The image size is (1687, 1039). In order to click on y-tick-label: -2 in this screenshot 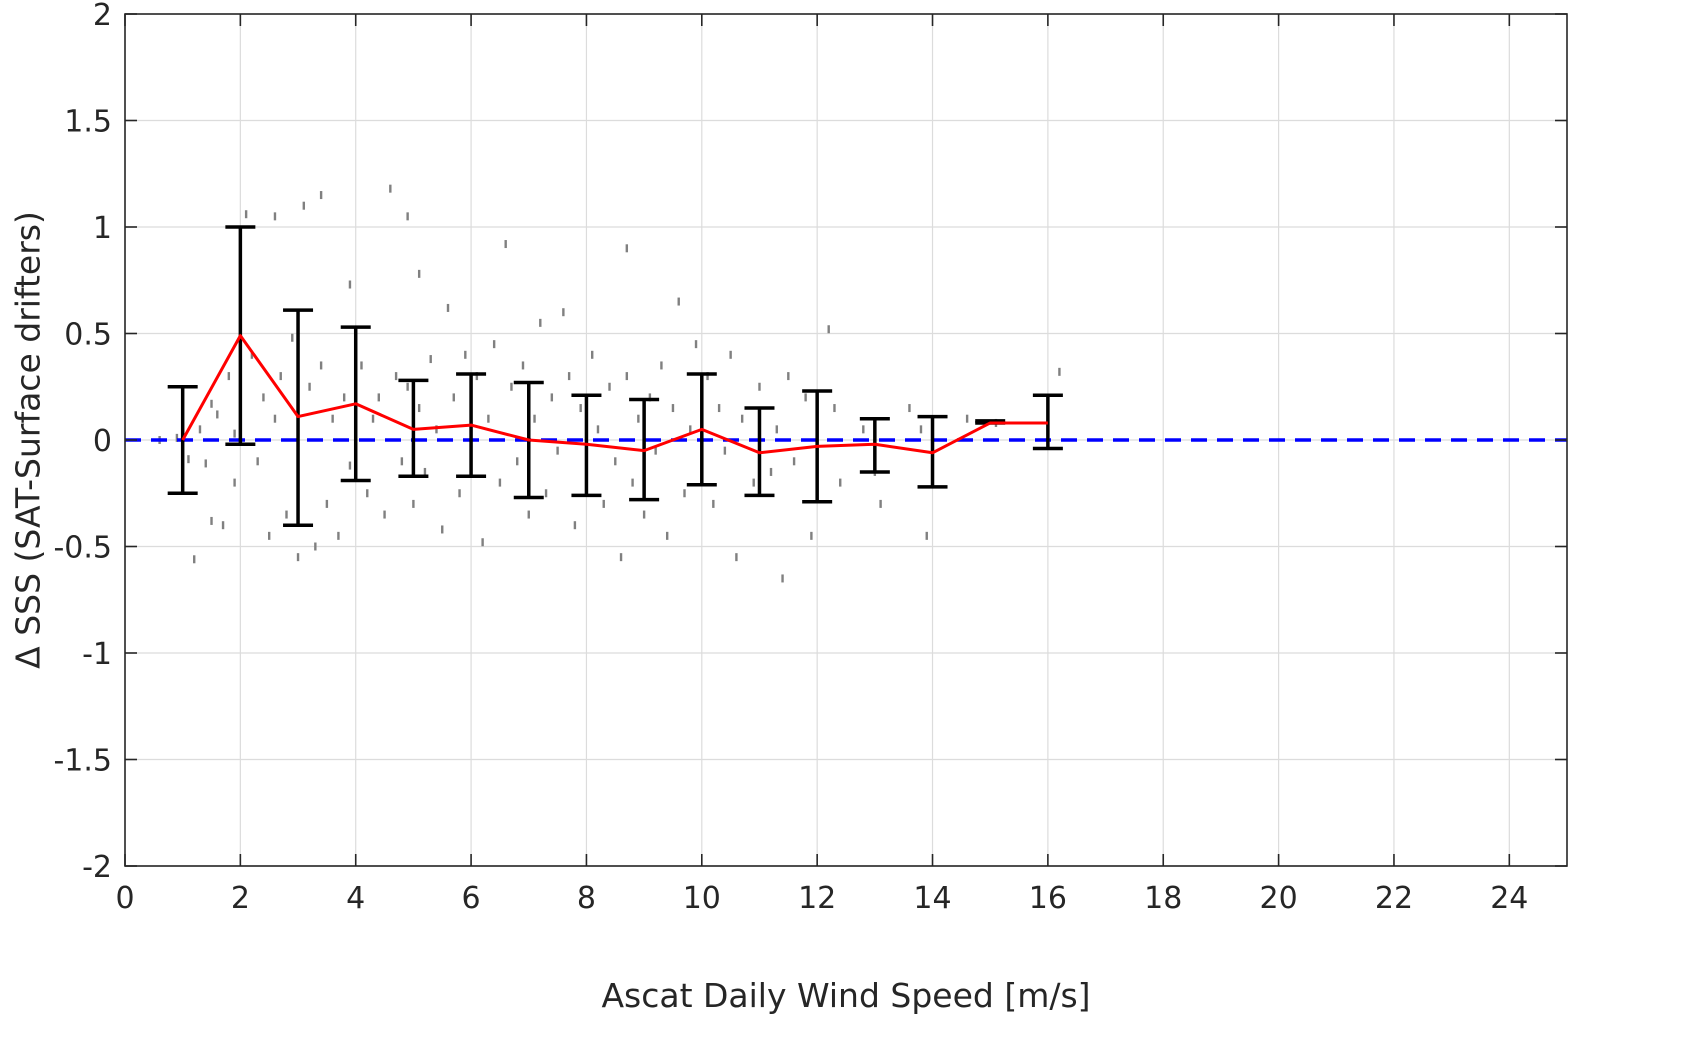, I will do `click(97, 867)`.